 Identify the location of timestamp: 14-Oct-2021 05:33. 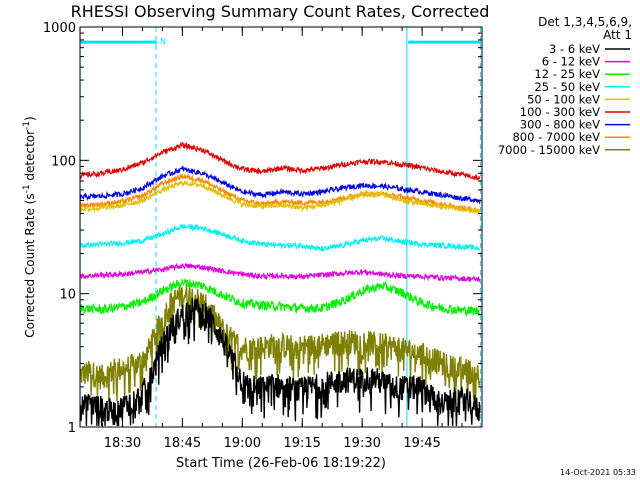
(598, 472).